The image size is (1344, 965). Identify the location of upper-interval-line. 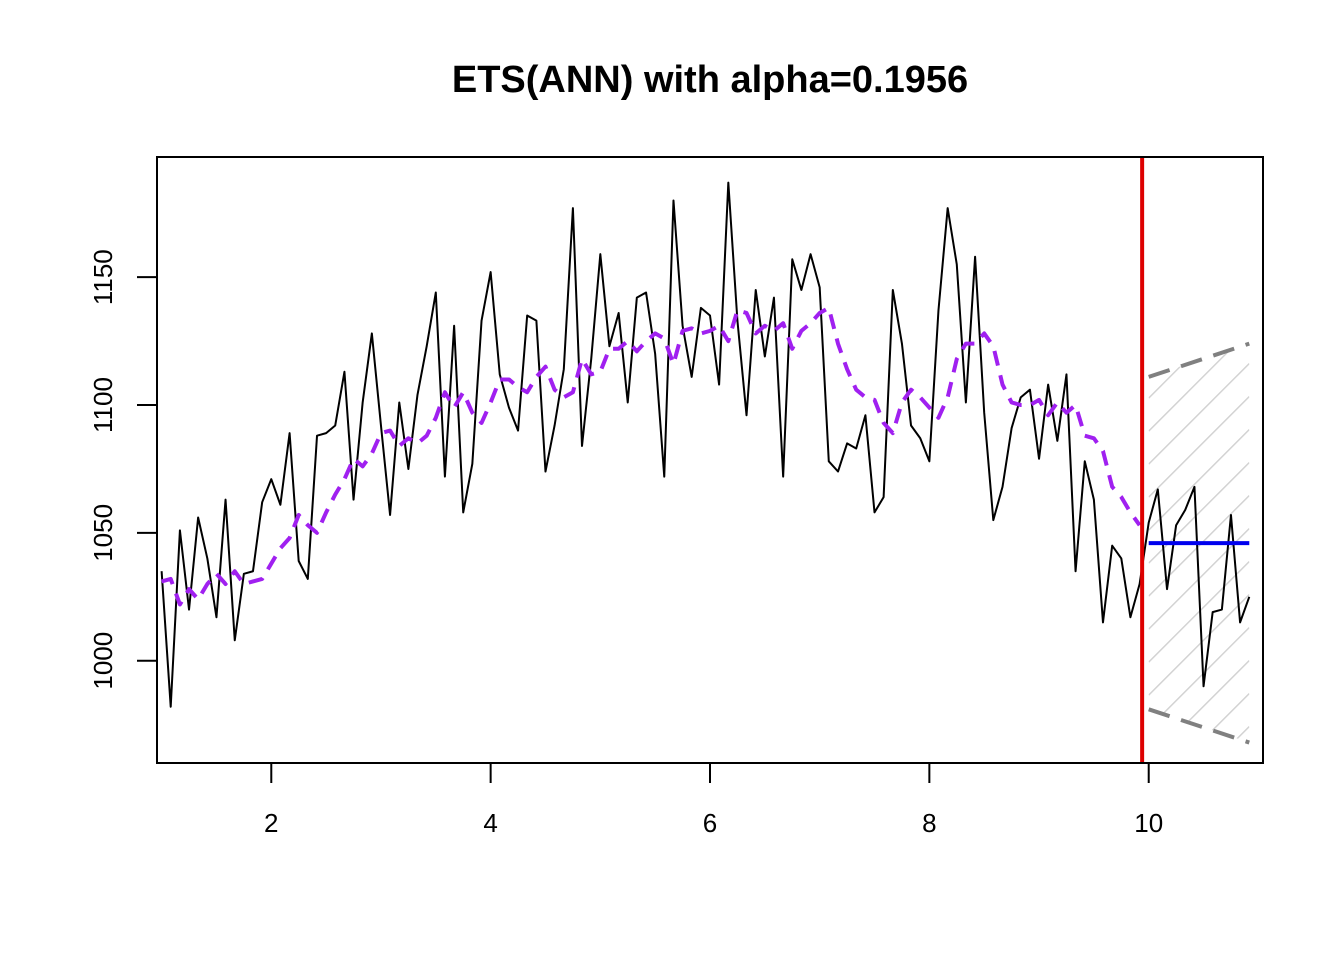
(1199, 360).